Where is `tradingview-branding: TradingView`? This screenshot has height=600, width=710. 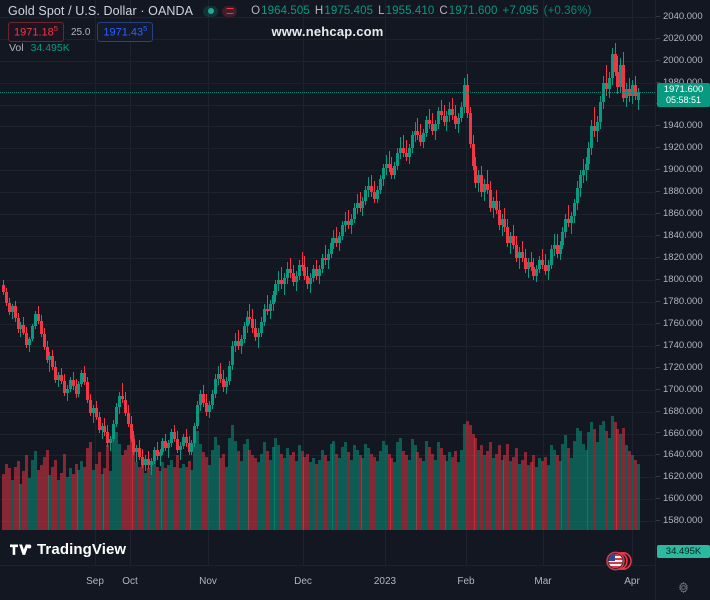 tradingview-branding: TradingView is located at coordinates (68, 549).